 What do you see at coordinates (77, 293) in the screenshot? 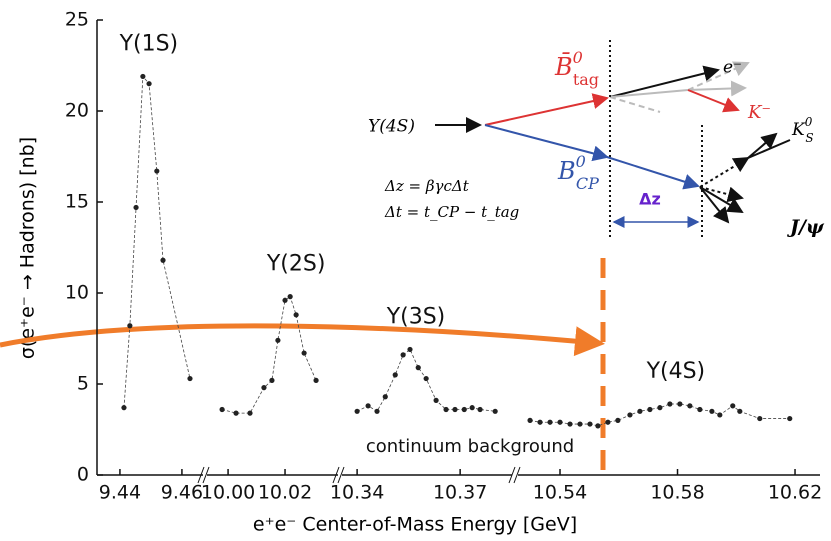
I see `y-tick-label: 10` at bounding box center [77, 293].